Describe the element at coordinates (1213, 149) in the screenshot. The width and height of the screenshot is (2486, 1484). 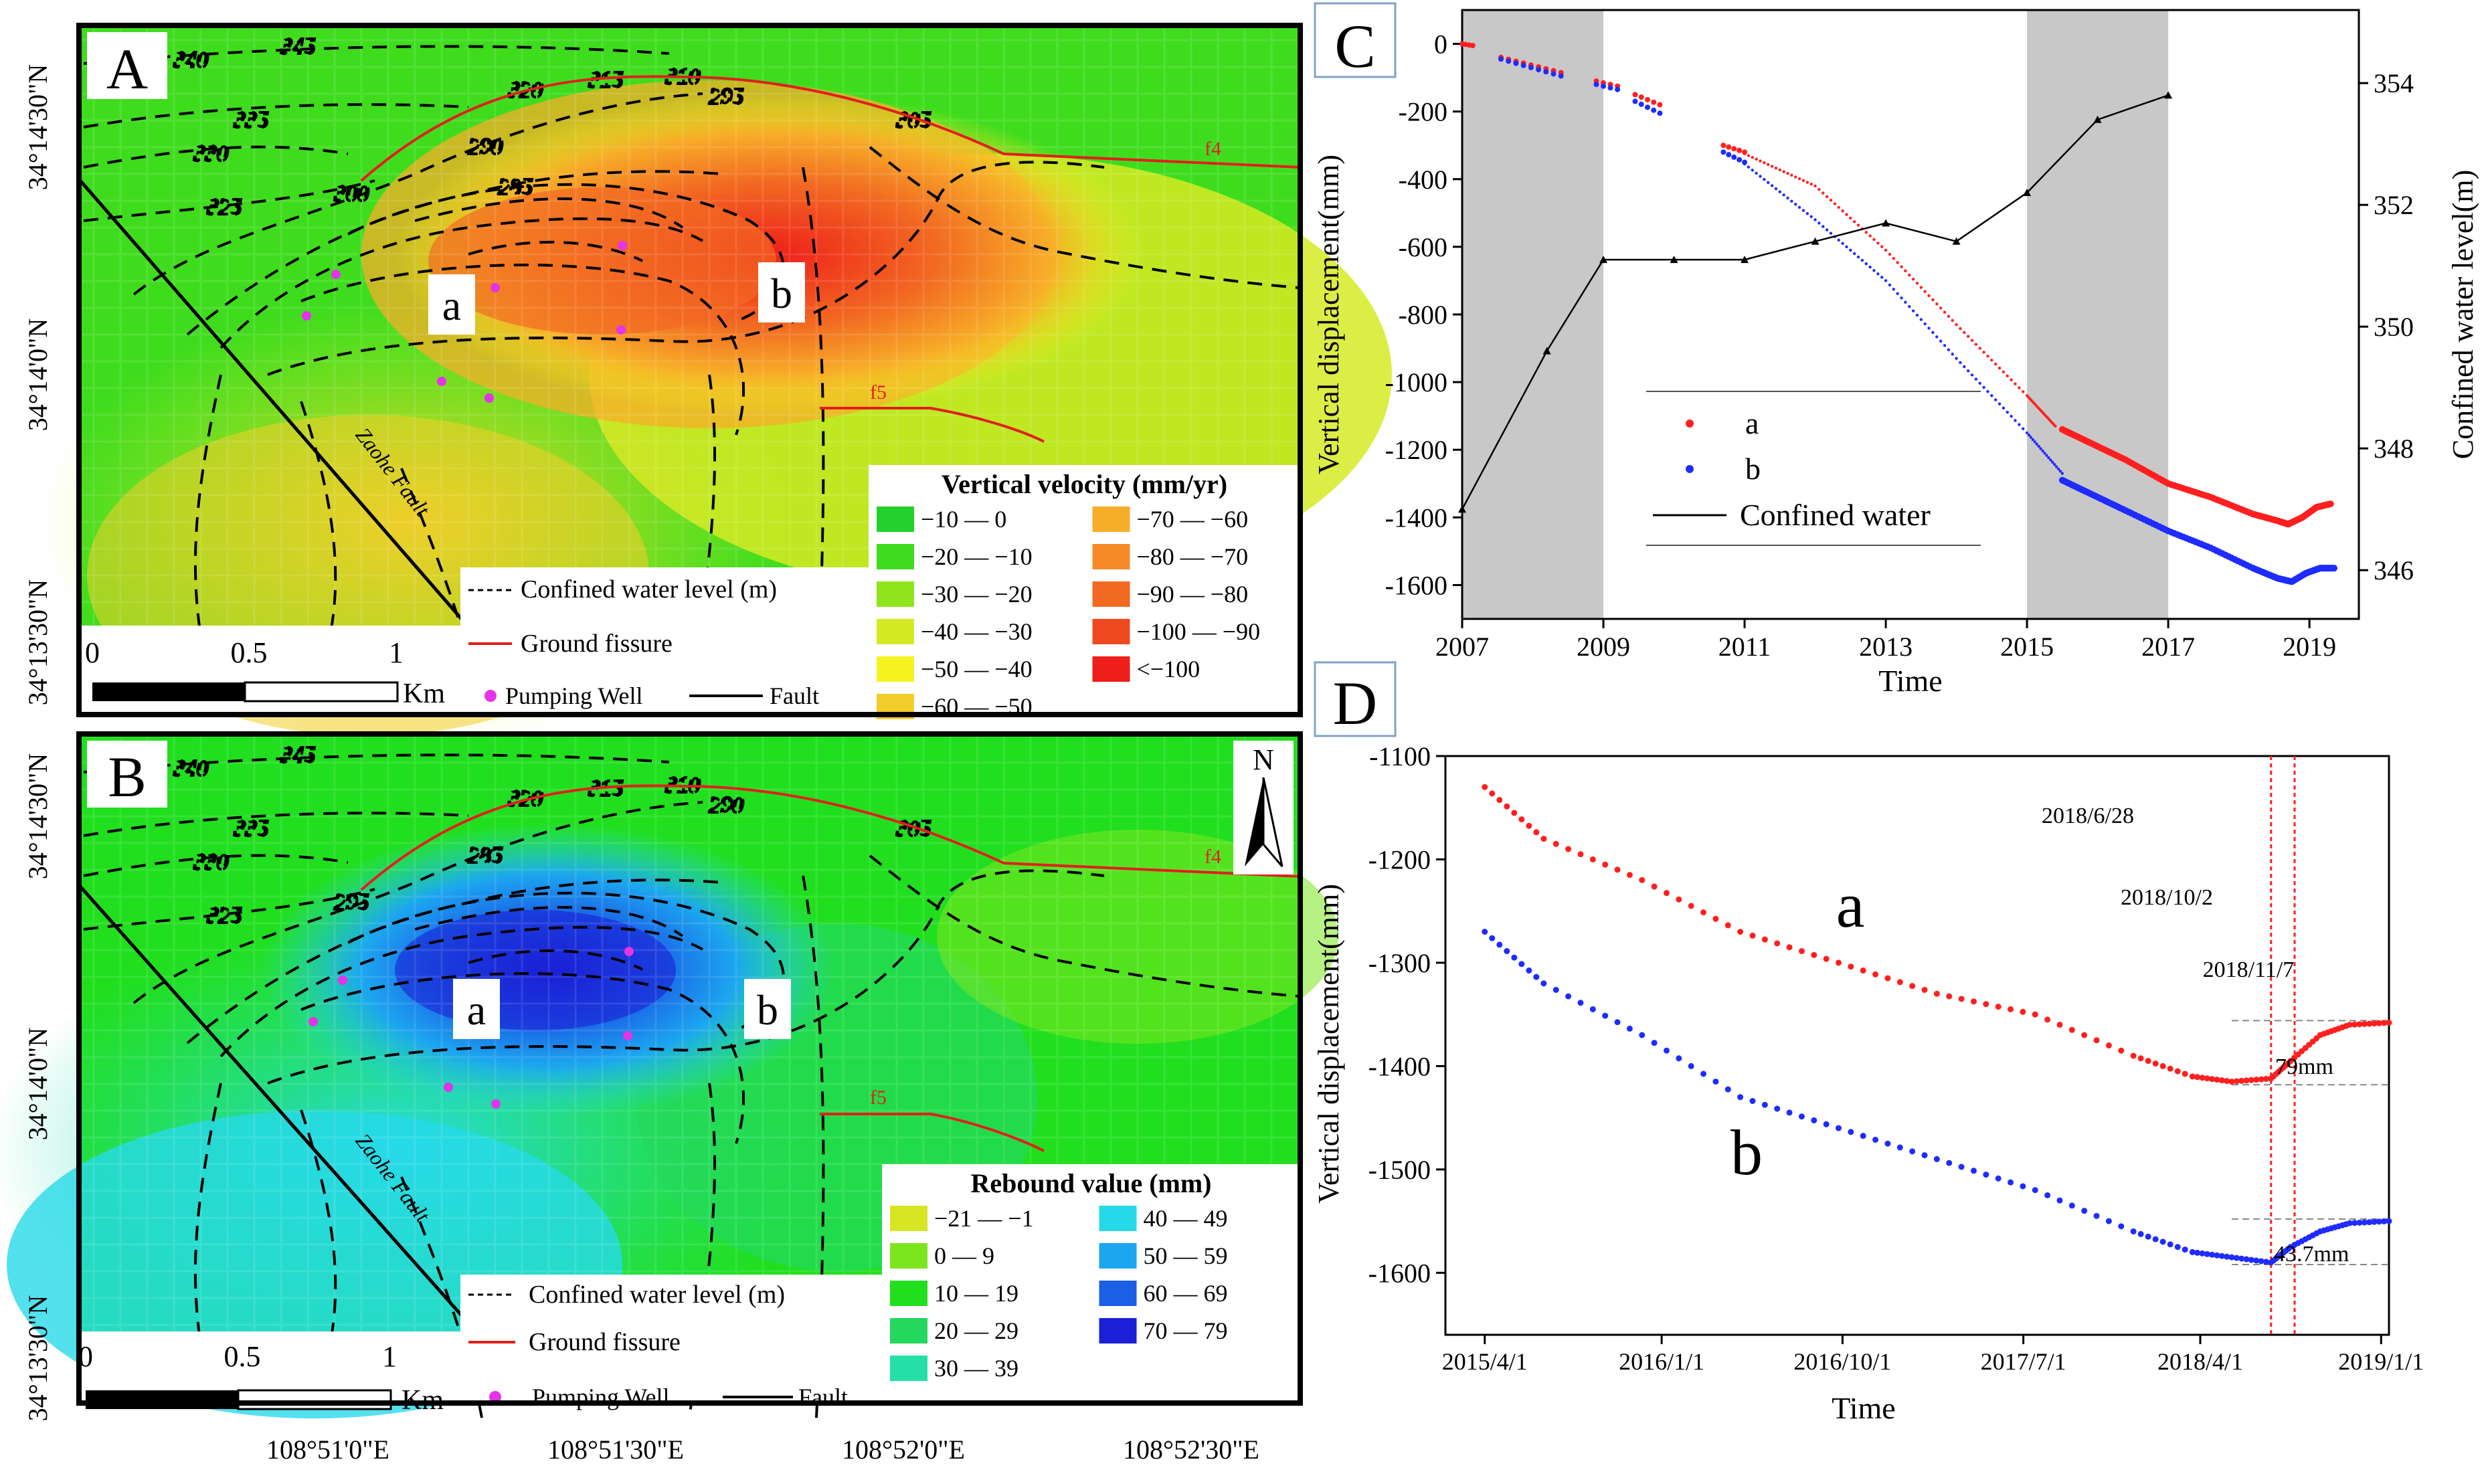
I see `fissure-label-f4-A: f4` at that location.